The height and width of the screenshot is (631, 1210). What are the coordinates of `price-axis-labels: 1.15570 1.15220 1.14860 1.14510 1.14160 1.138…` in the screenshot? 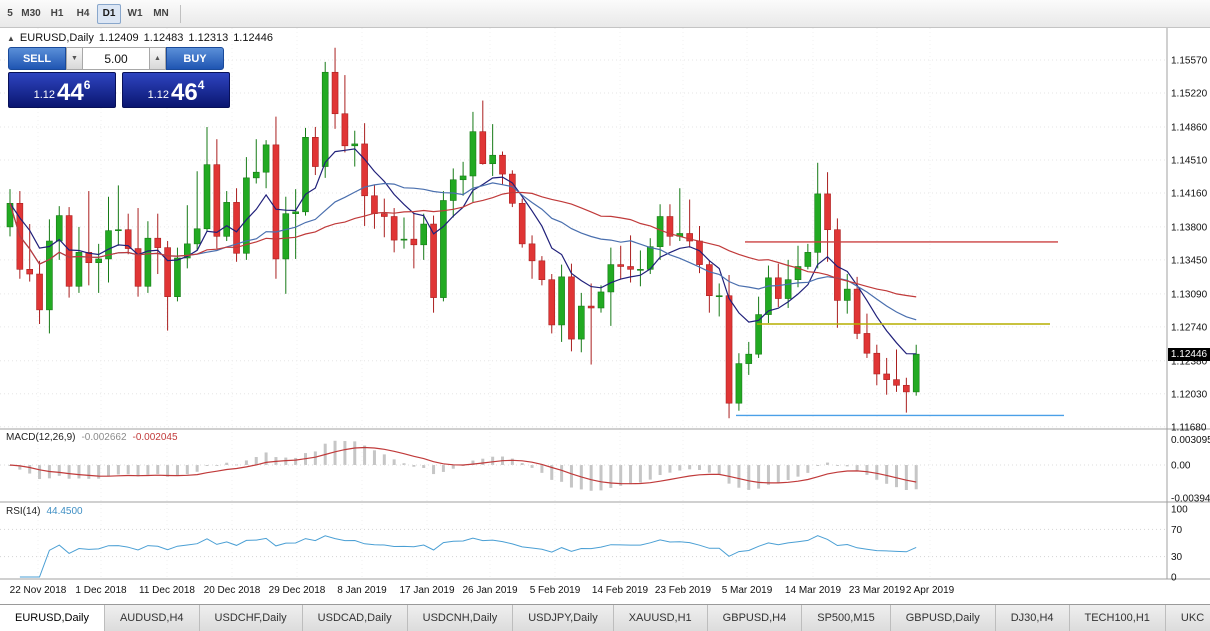 It's located at (1189, 245).